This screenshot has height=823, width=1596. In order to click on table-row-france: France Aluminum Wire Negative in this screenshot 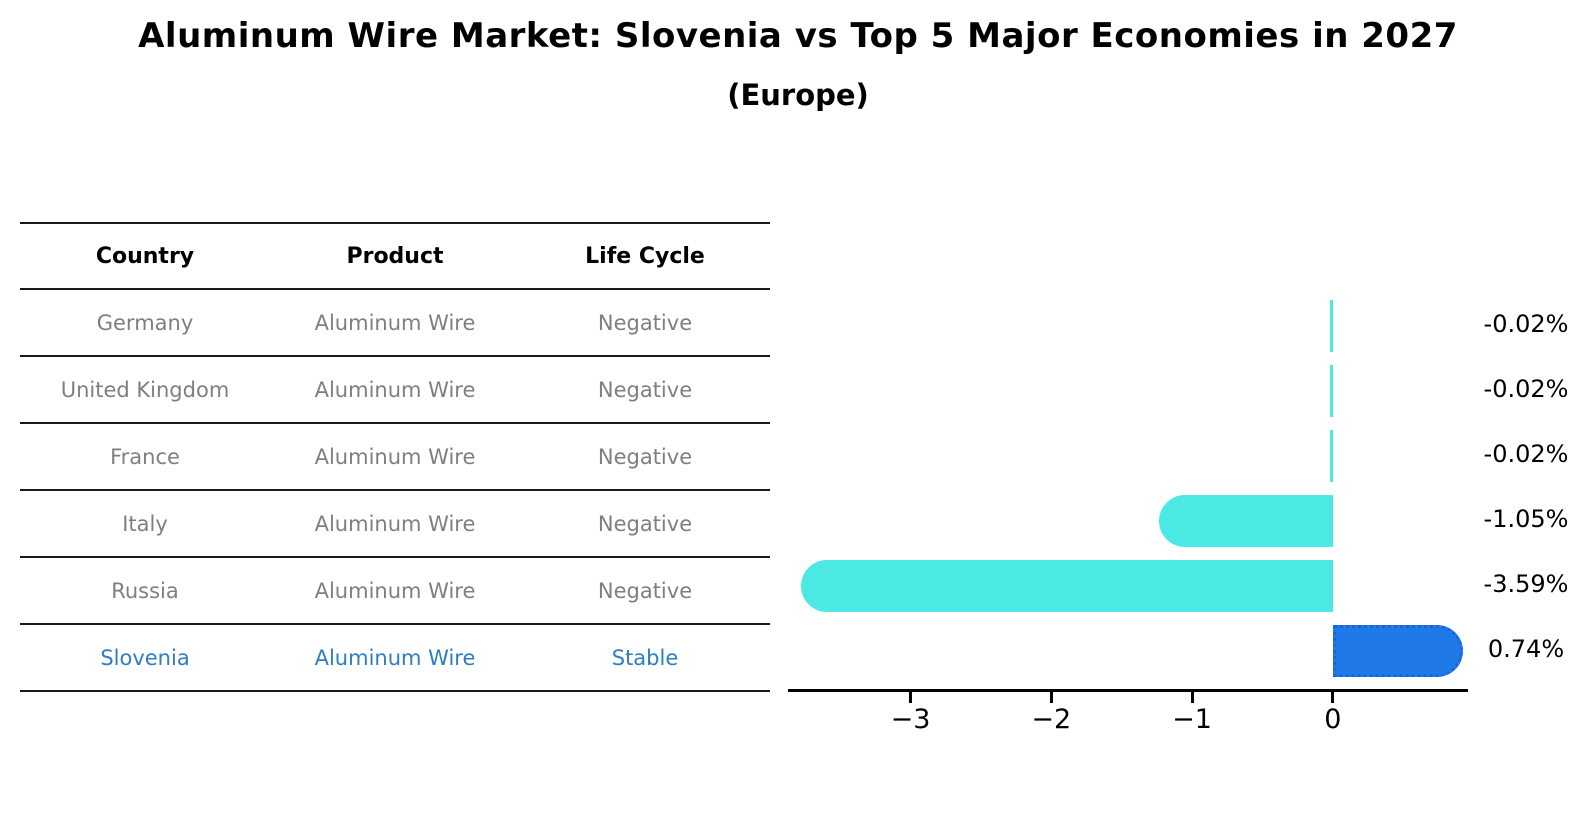, I will do `click(395, 457)`.